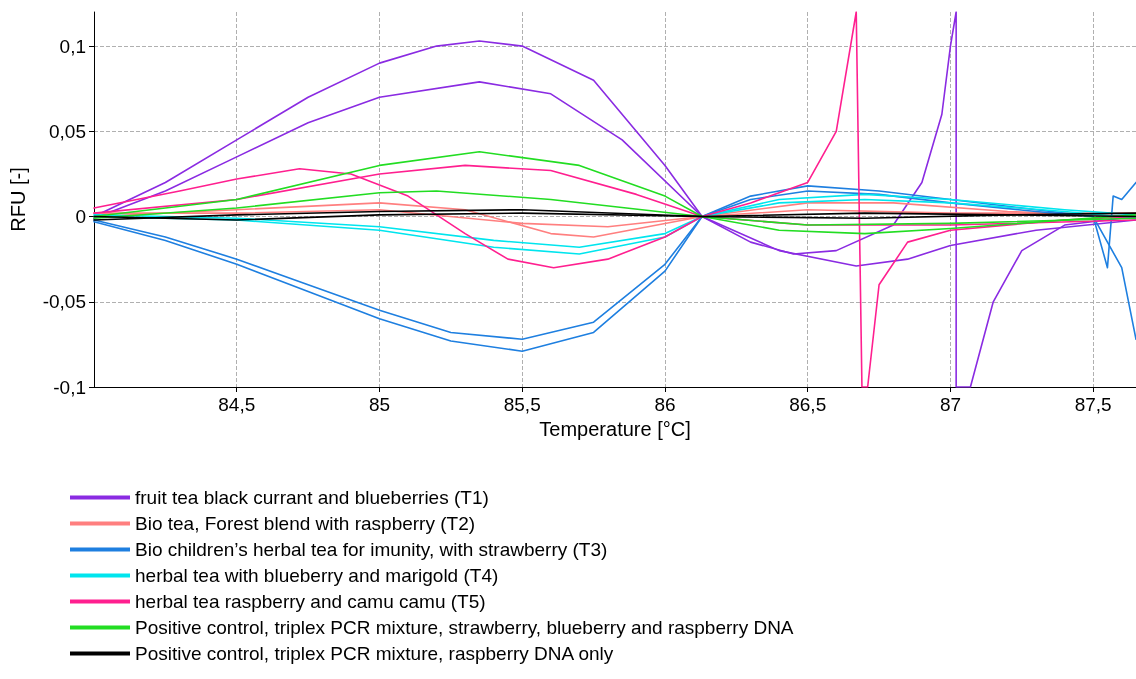  Describe the element at coordinates (18, 199) in the screenshot. I see `y-axis-title: RFU [-]` at that location.